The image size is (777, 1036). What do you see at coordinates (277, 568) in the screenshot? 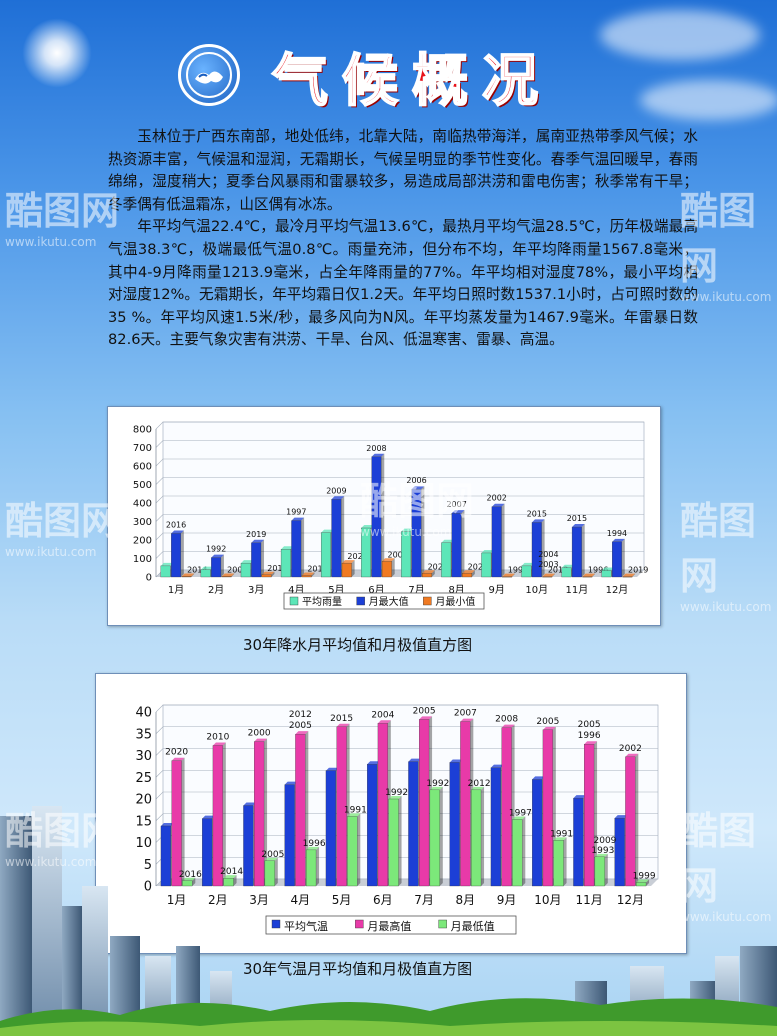
I see `data-label: 2010` at bounding box center [277, 568].